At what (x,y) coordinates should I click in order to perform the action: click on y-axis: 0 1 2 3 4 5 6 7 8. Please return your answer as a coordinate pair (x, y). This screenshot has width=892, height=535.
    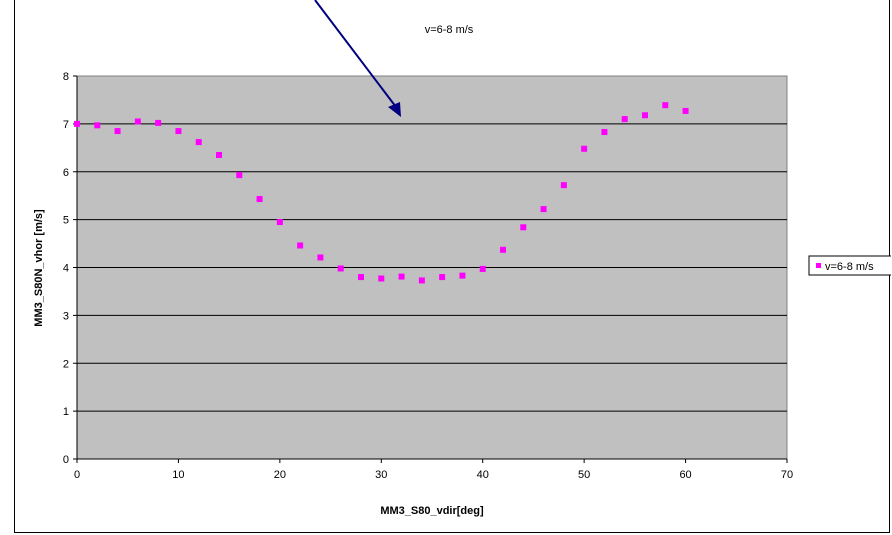
    Looking at the image, I should click on (70, 268).